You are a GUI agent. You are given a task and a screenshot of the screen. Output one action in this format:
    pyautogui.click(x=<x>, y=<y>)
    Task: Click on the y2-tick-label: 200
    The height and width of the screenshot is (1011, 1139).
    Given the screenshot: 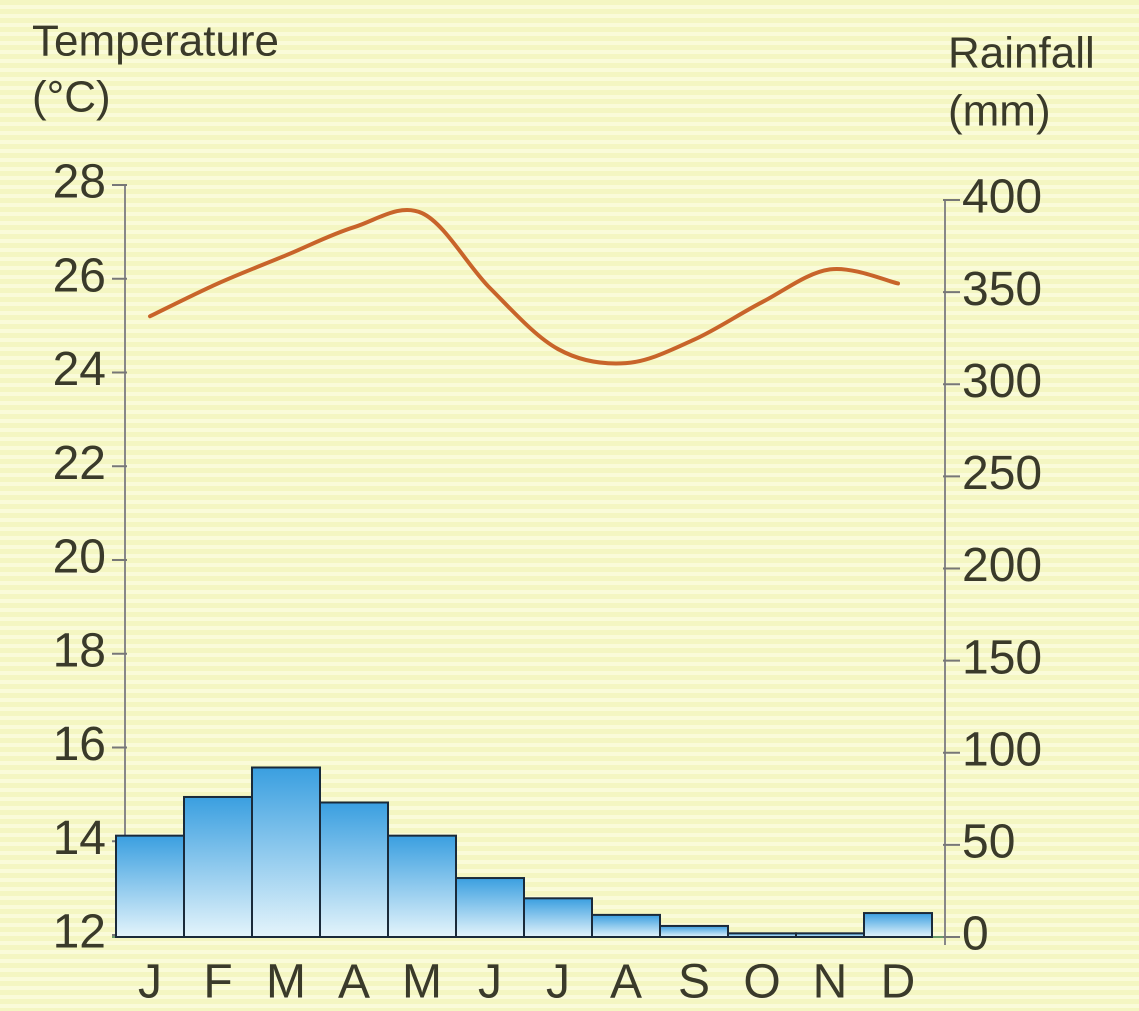 What is the action you would take?
    pyautogui.click(x=1002, y=565)
    